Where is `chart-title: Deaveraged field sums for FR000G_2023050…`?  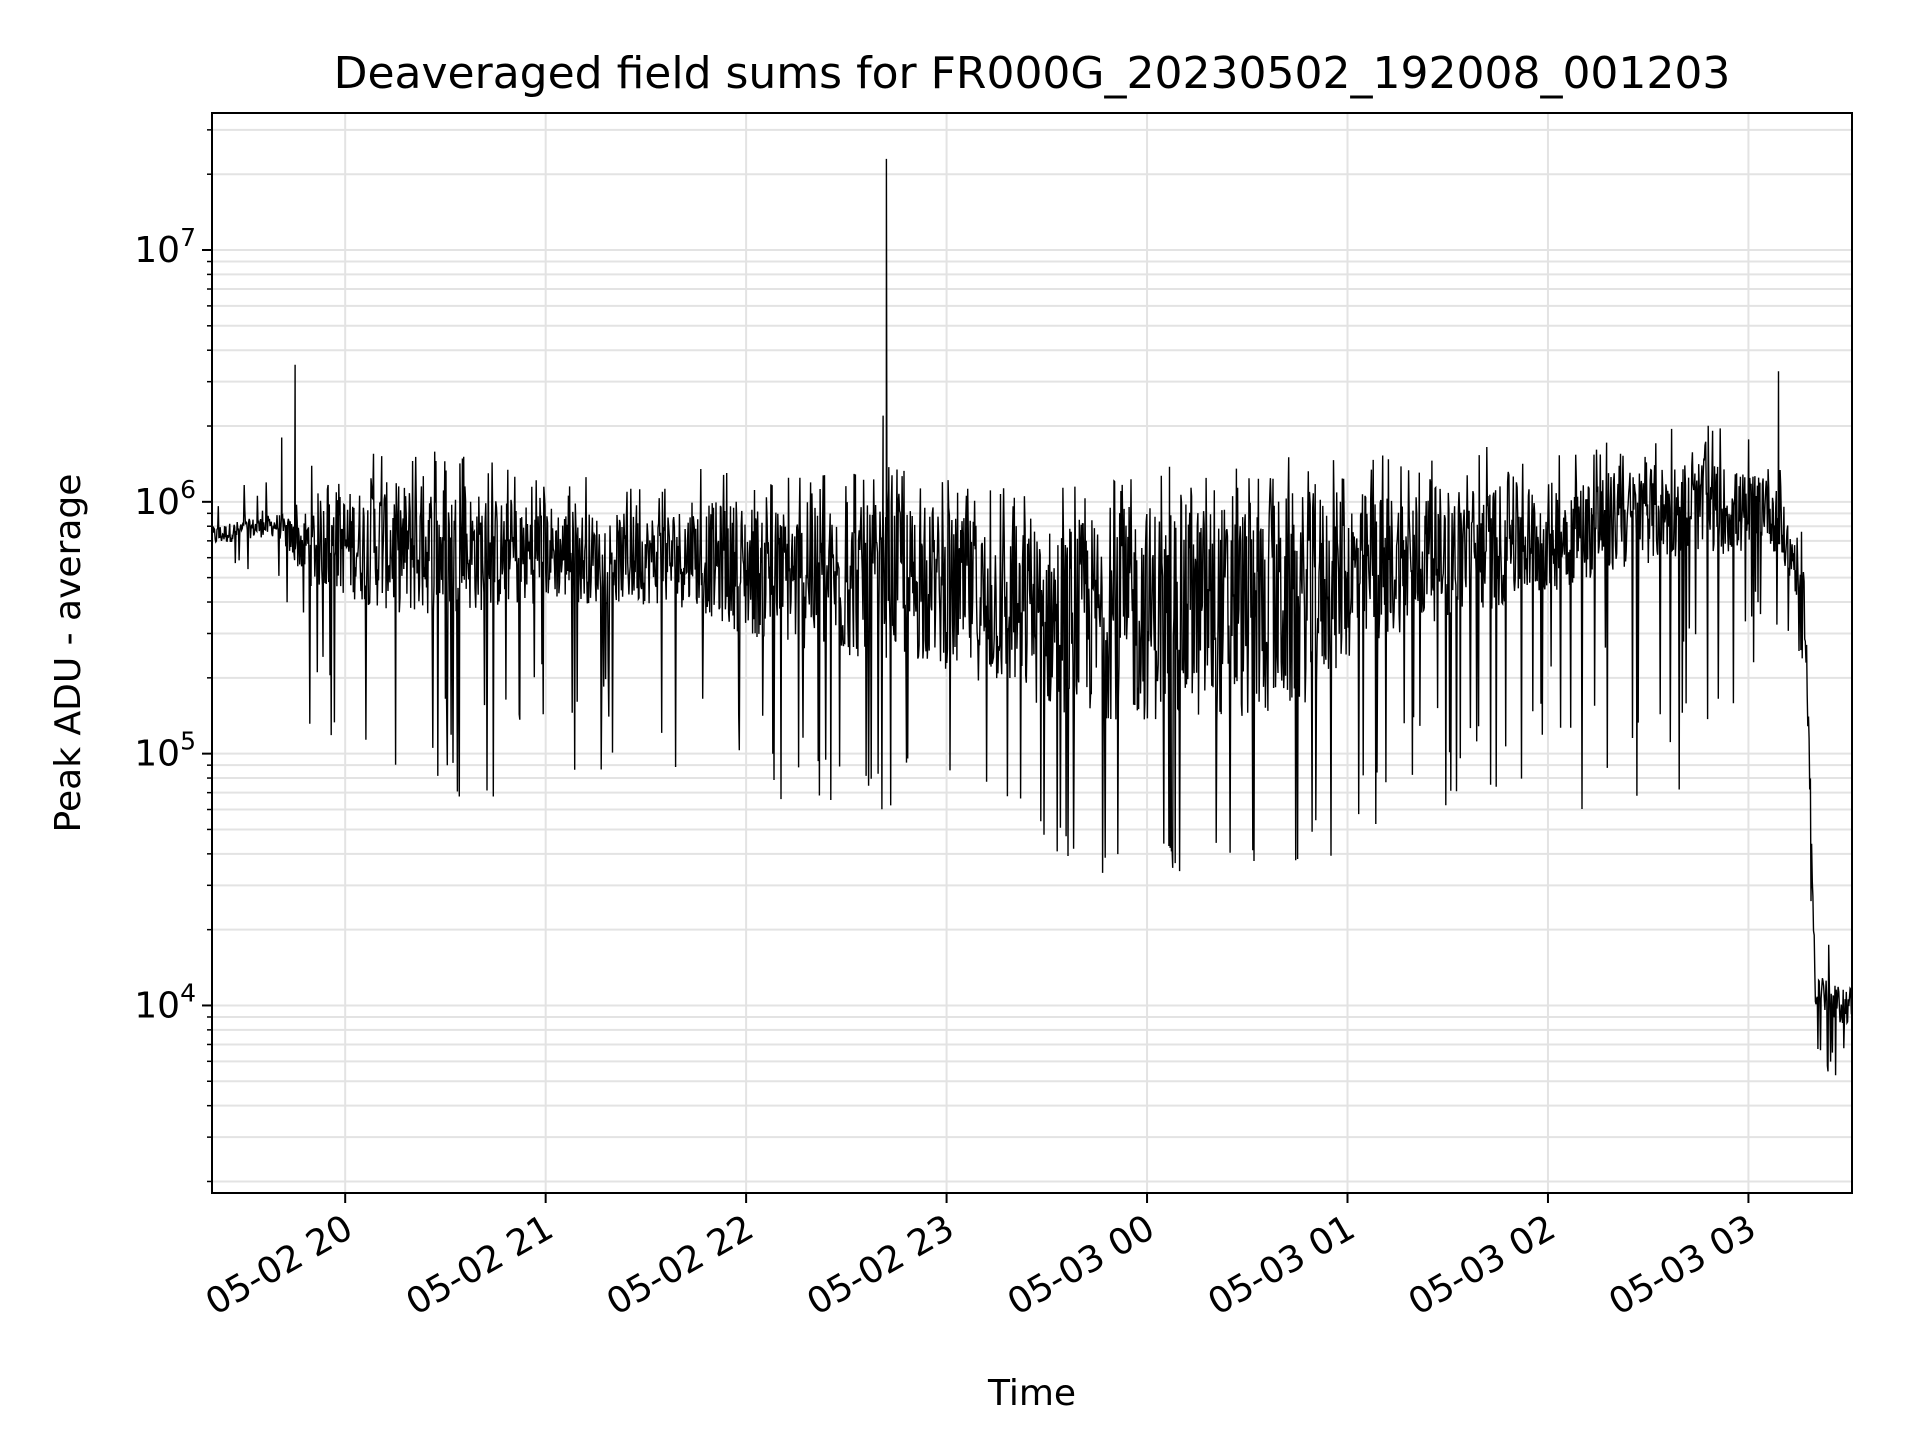 chart-title: Deaveraged field sums for FR000G_2023050… is located at coordinates (1032, 73).